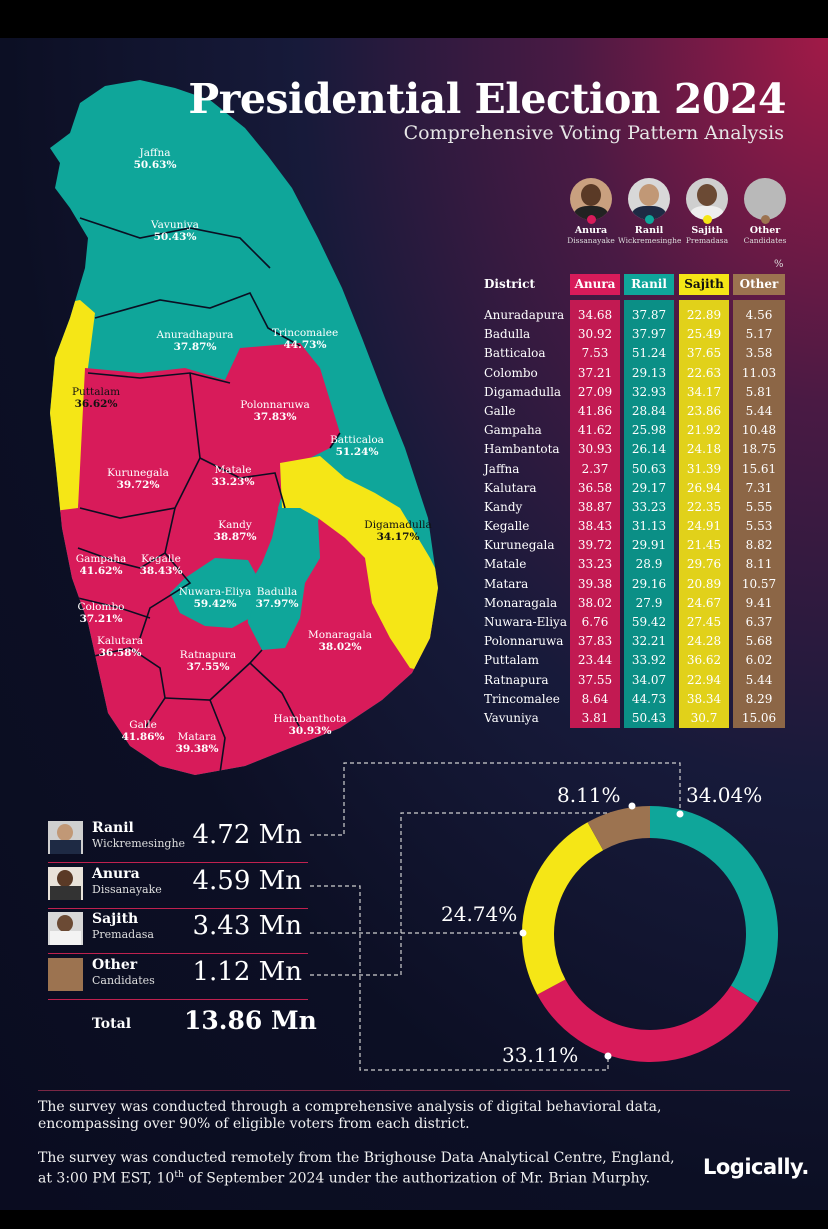 The height and width of the screenshot is (1229, 828). I want to click on map-district-percent: 36.62%, so click(96, 404).